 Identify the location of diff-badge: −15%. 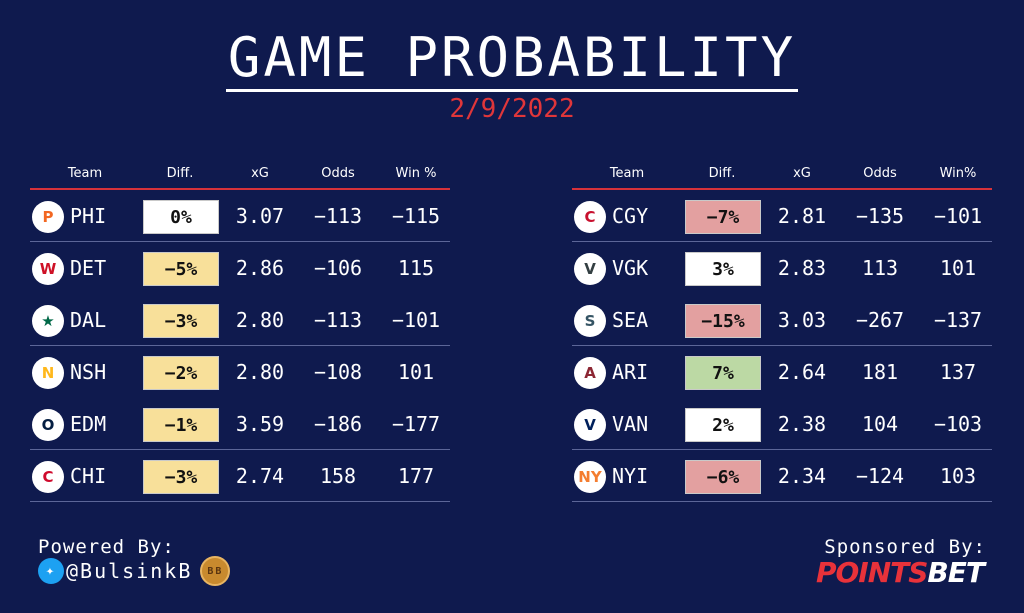
(723, 321).